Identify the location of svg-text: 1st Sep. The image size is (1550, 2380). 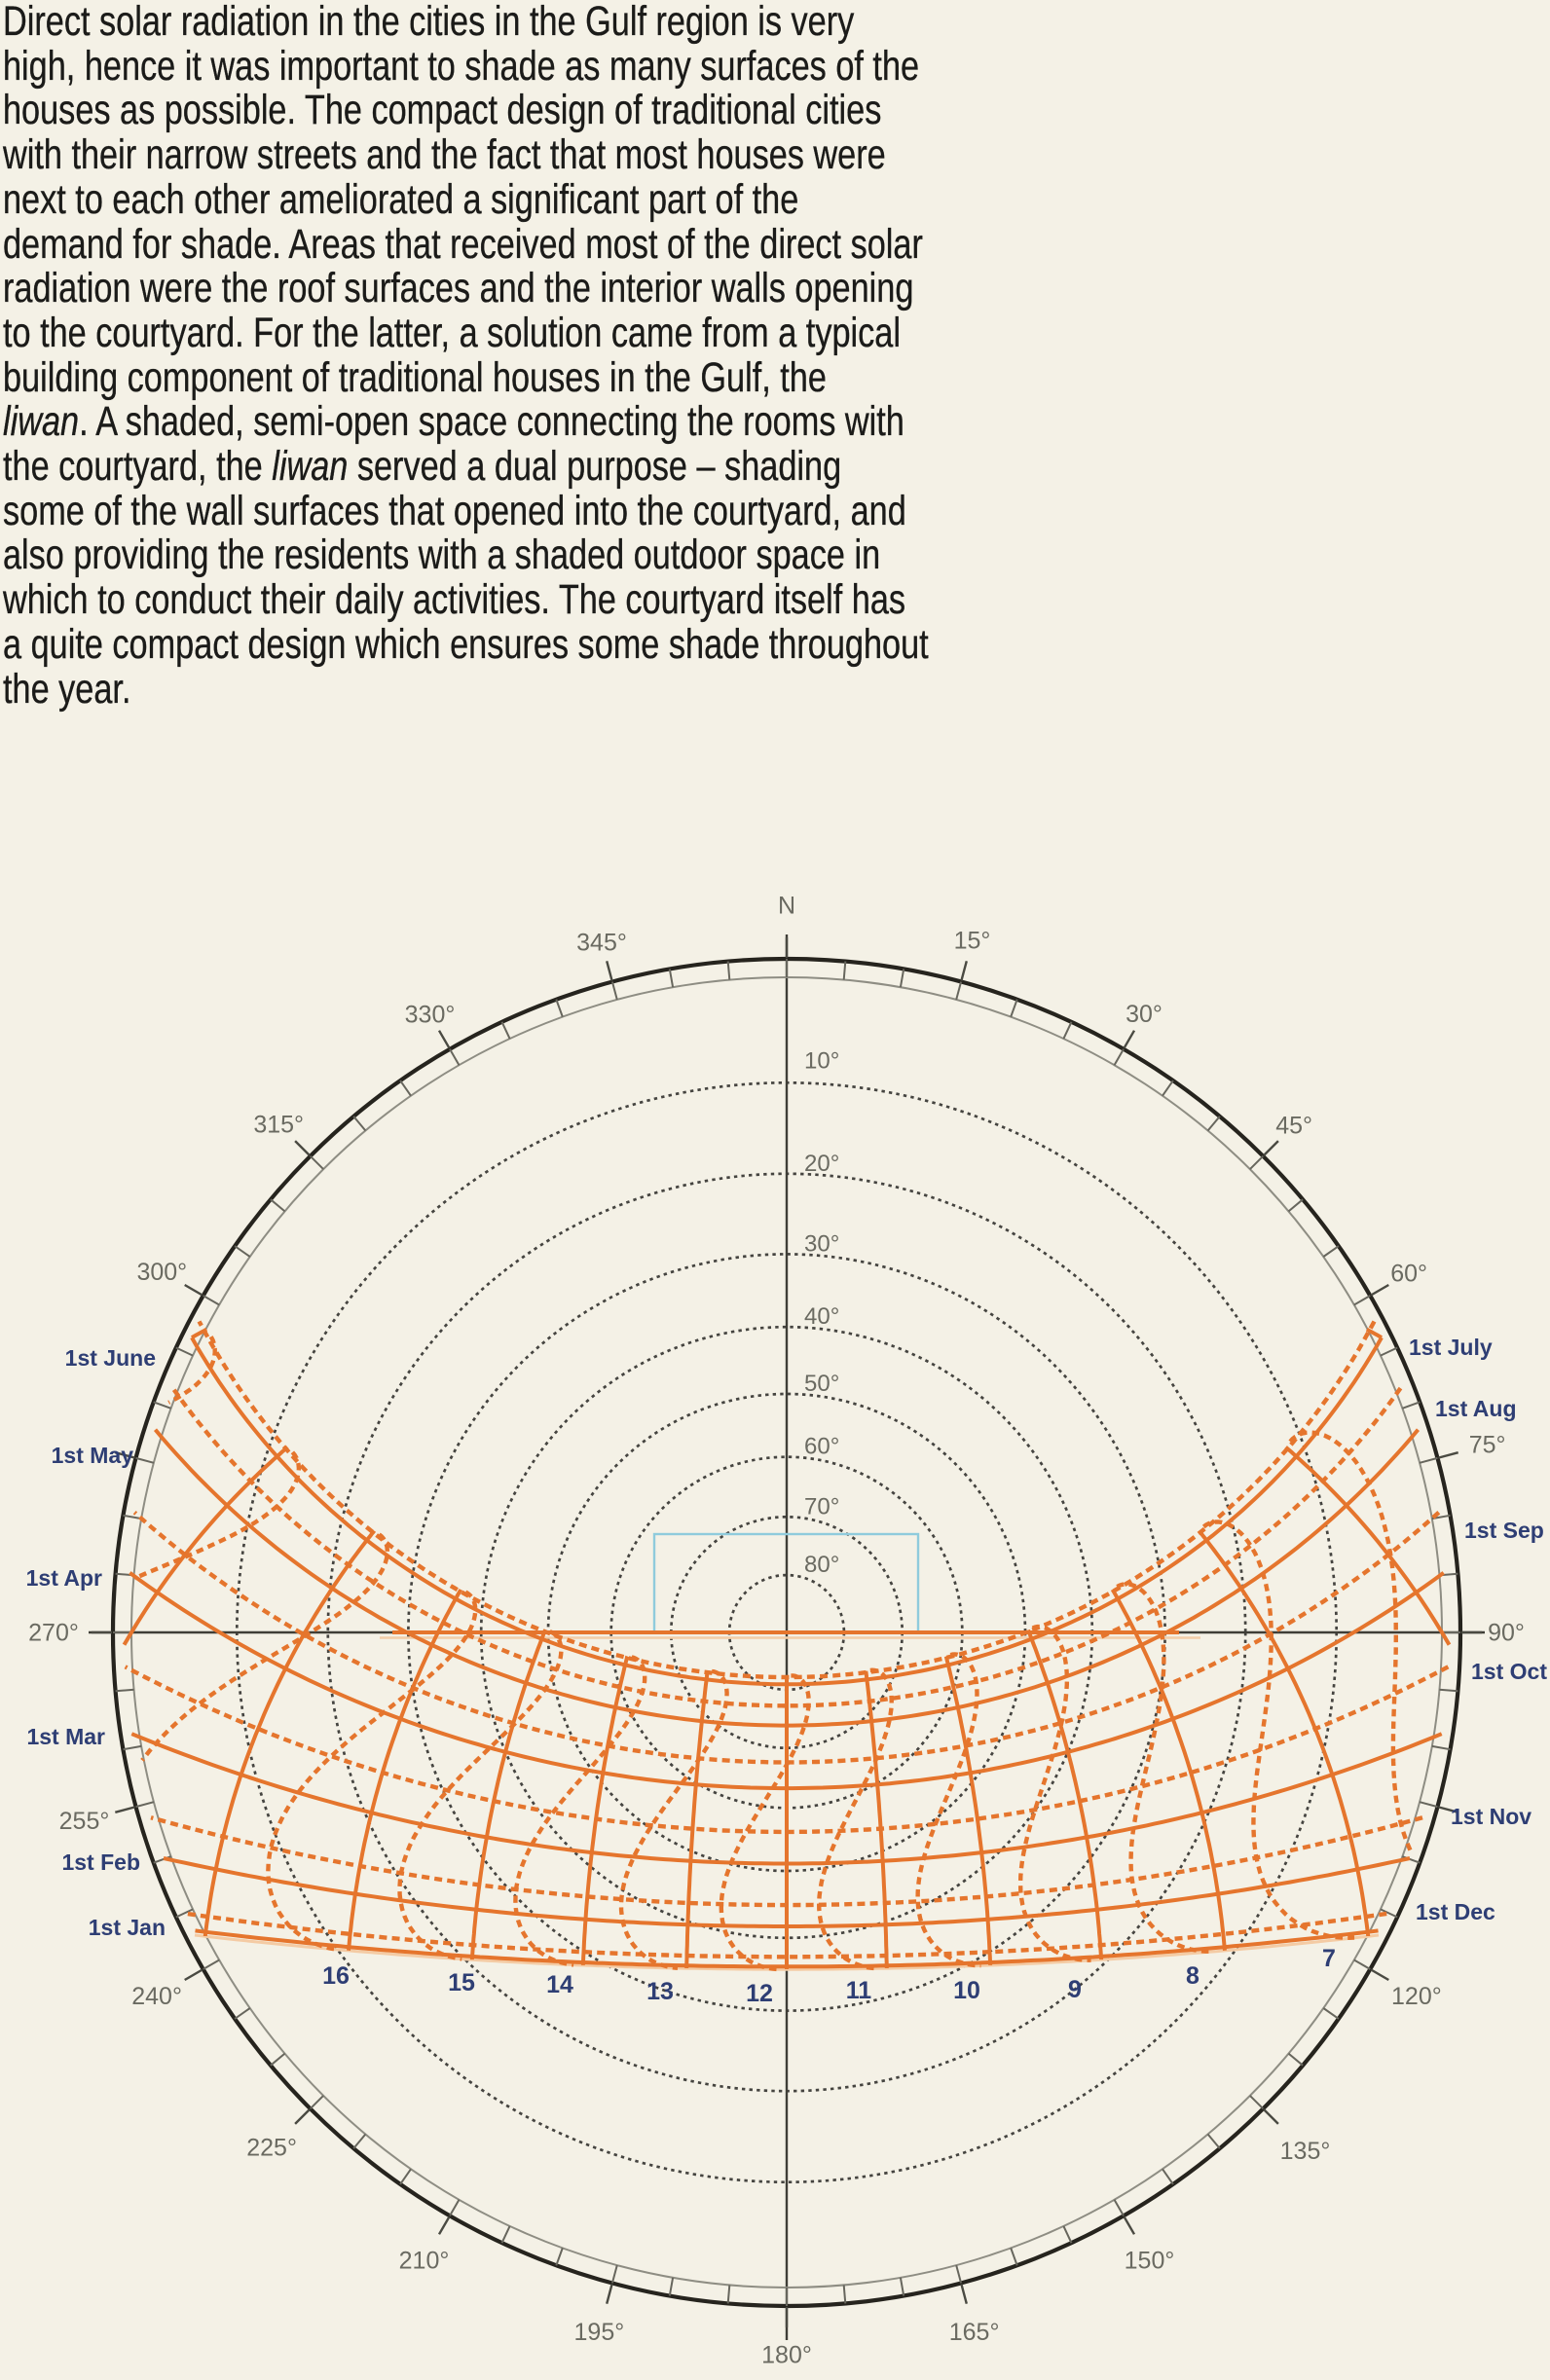
(1504, 1530).